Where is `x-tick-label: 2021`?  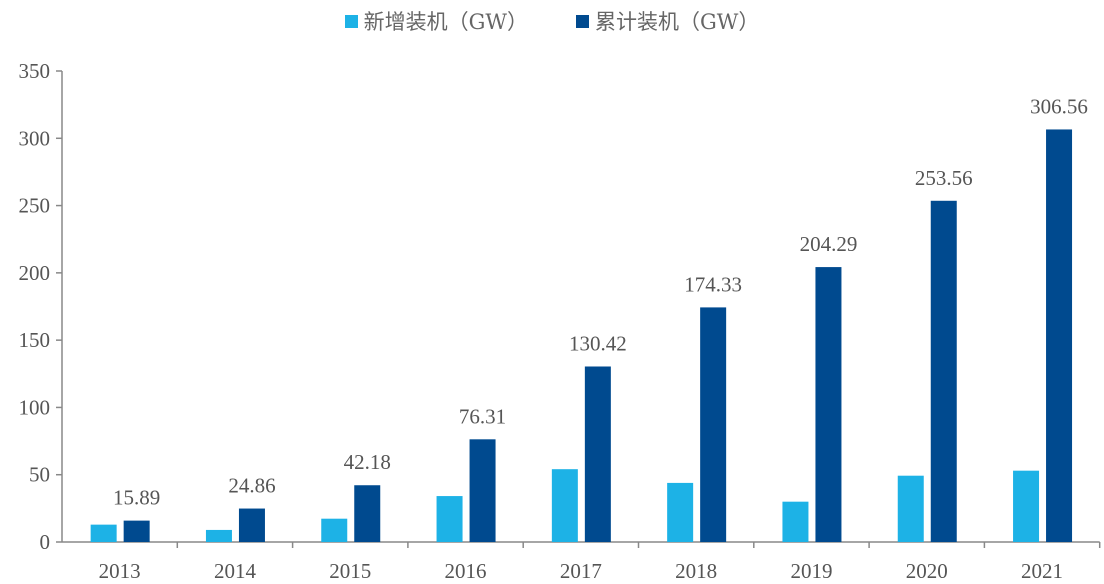
x-tick-label: 2021 is located at coordinates (1042, 571).